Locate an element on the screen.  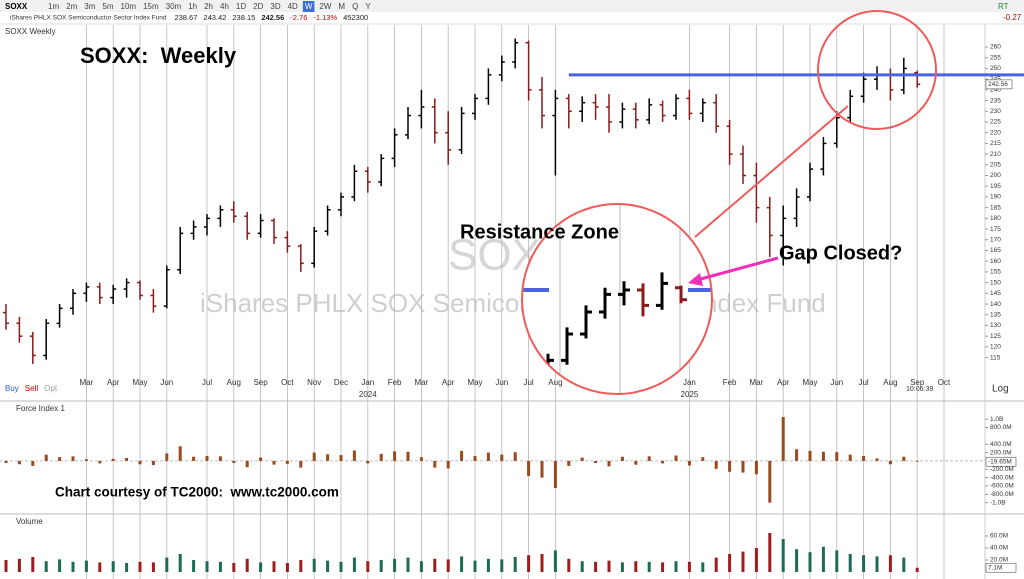
y-tick-label: 190 is located at coordinates (995, 197).